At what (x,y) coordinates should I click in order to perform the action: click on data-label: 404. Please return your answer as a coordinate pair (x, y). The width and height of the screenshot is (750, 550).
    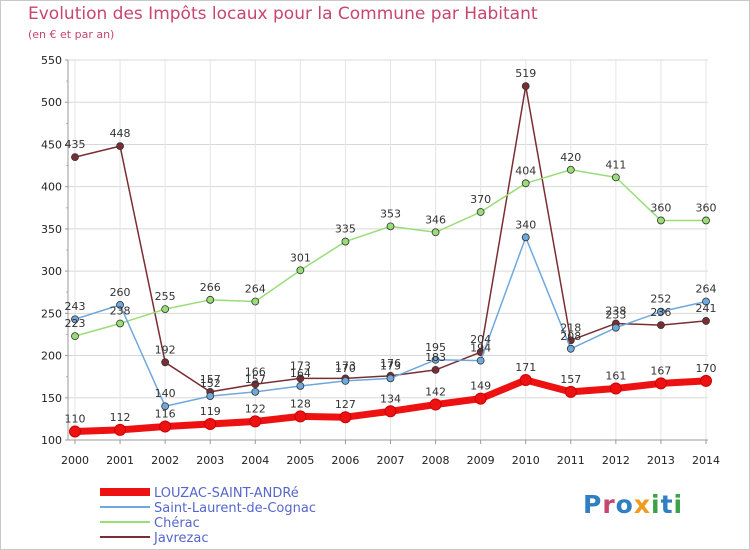
    Looking at the image, I should click on (525, 170).